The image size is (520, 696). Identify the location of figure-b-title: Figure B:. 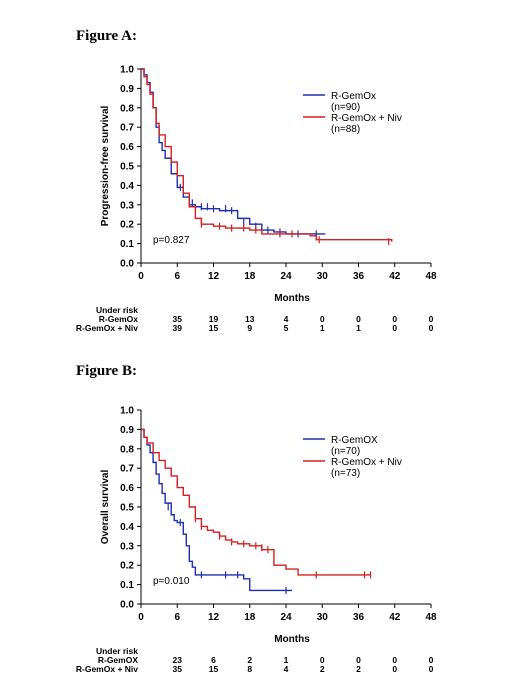
(106, 371).